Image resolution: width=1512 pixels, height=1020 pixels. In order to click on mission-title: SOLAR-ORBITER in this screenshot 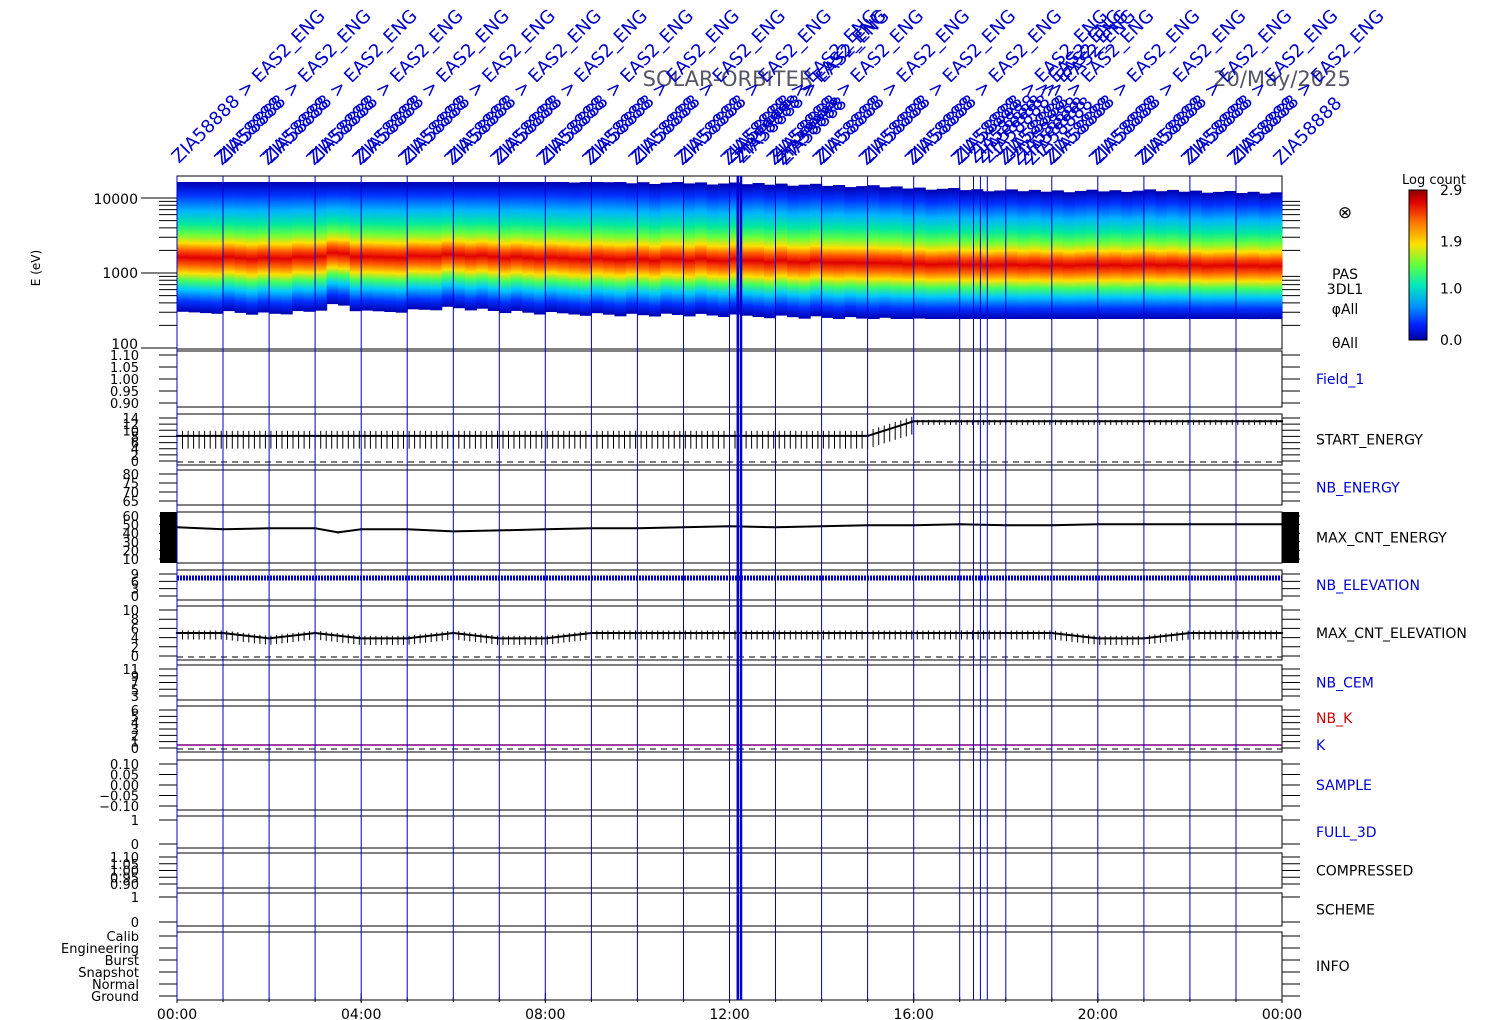, I will do `click(728, 79)`.